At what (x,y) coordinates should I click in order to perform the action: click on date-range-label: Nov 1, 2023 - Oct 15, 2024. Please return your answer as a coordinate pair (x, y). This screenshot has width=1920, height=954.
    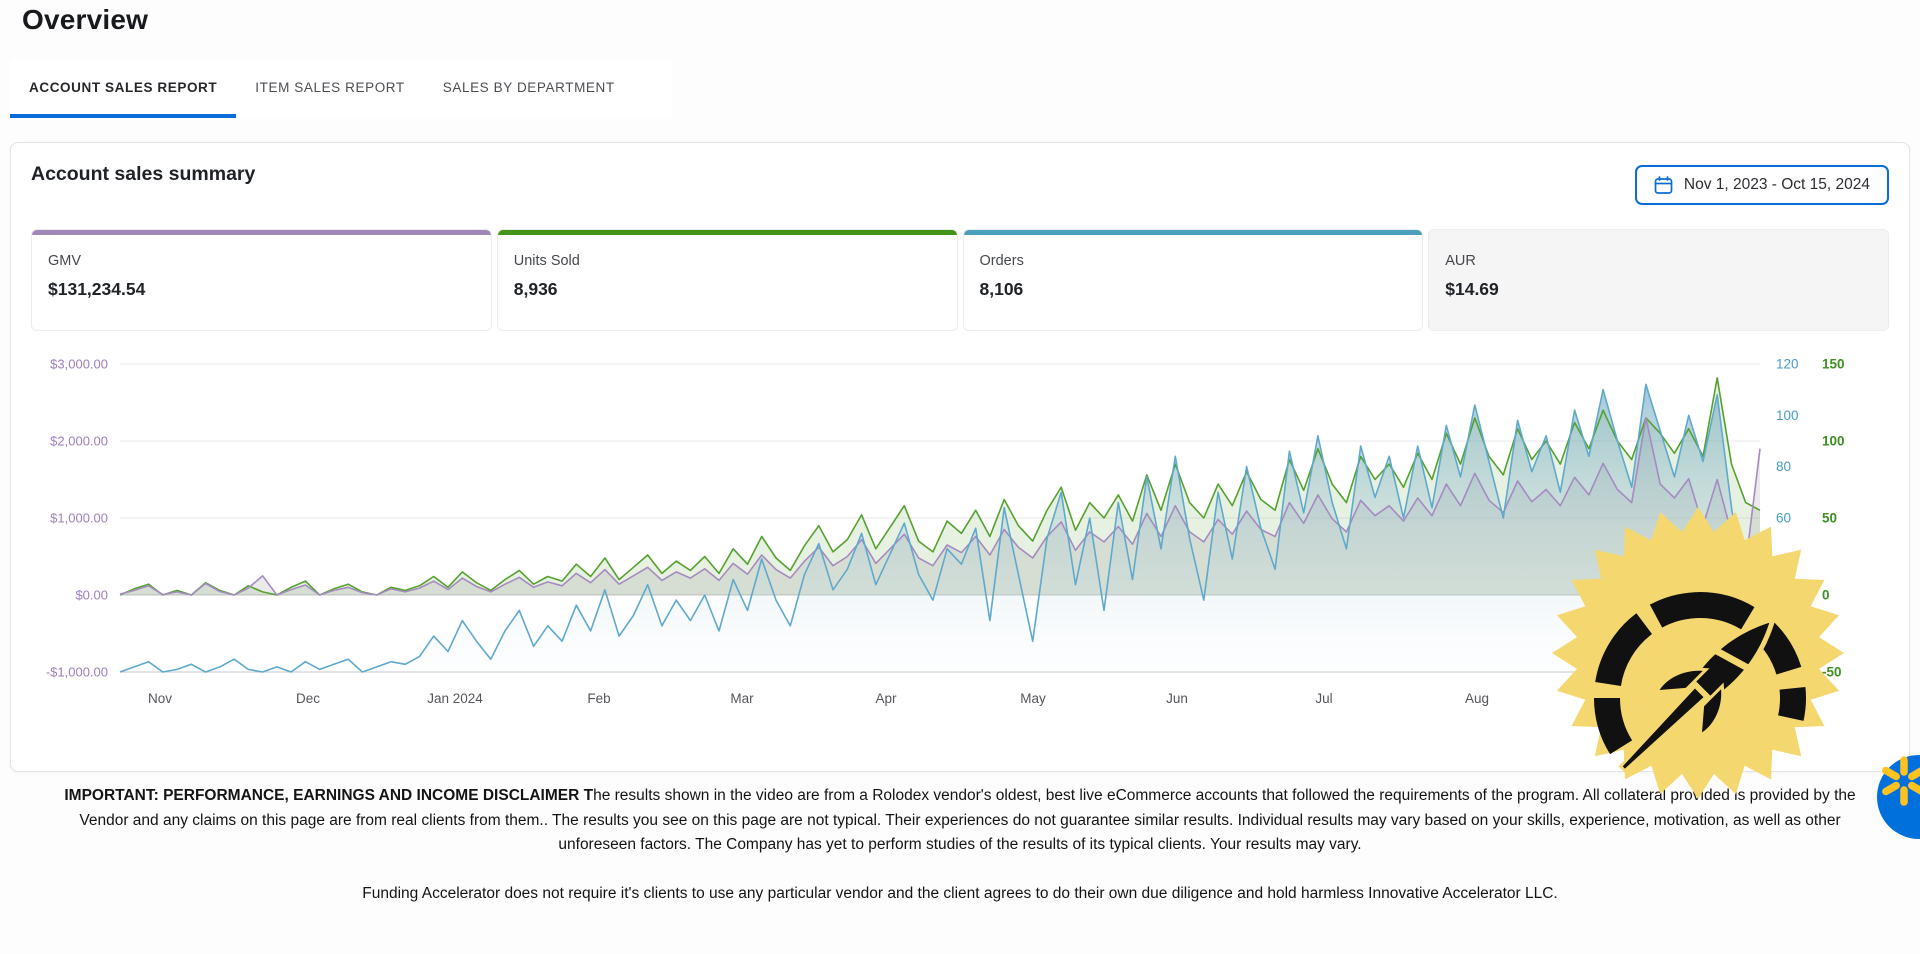
    Looking at the image, I should click on (1776, 184).